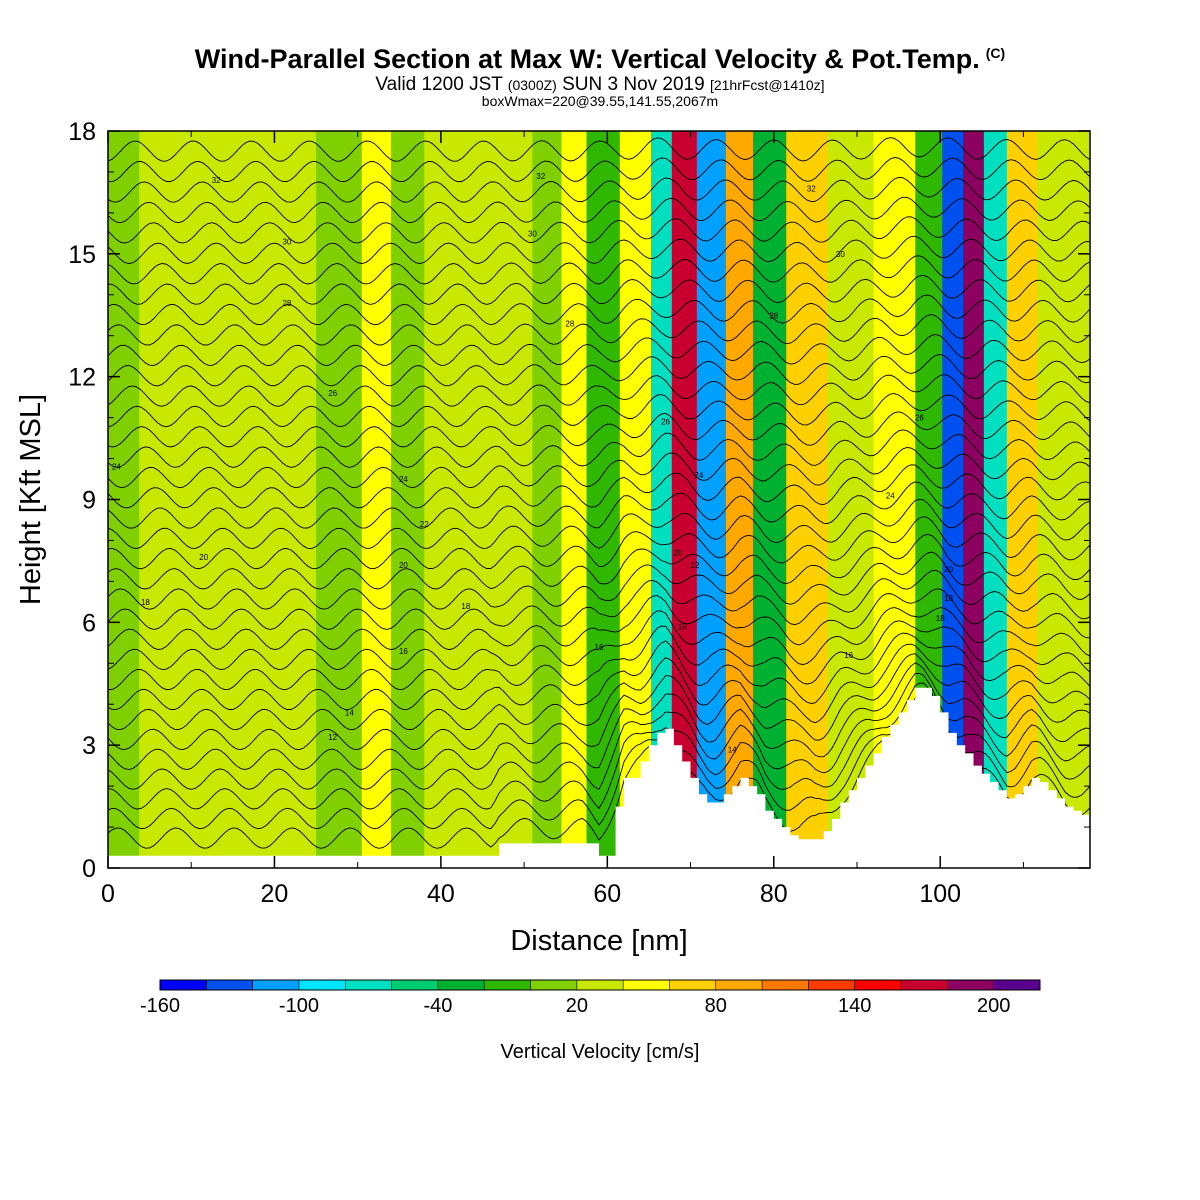 This screenshot has height=1200, width=1200. I want to click on x-tick-label: 60, so click(607, 894).